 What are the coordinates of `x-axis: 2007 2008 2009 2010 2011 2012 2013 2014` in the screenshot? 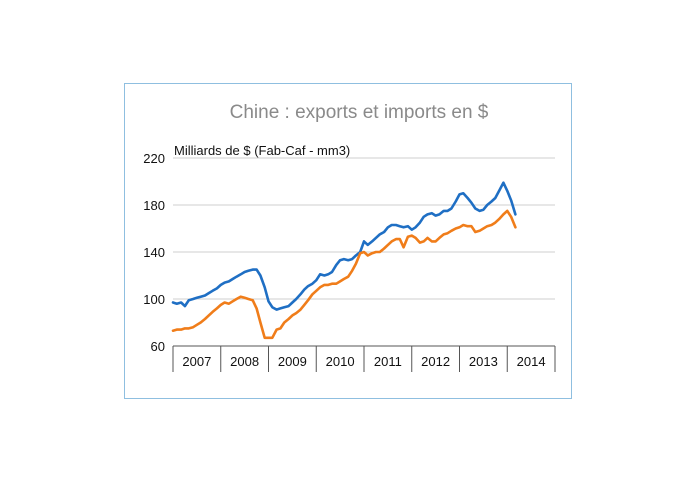 It's located at (364, 358).